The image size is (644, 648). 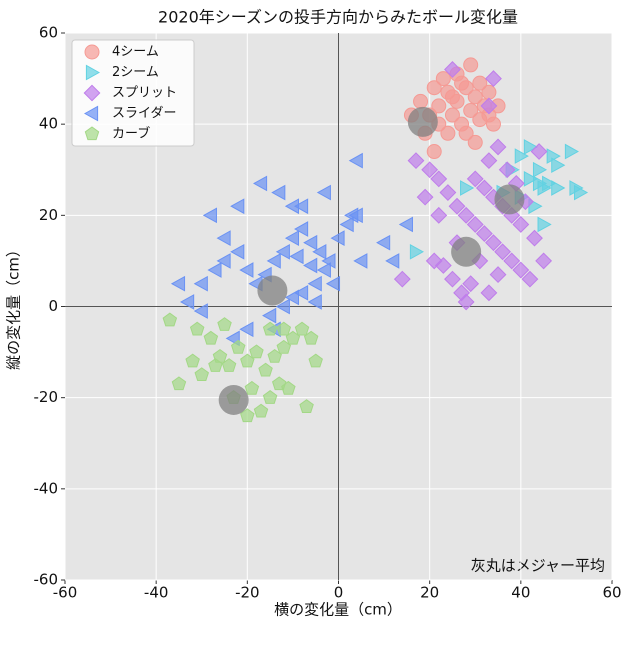 I want to click on legend-box, so click(x=133, y=93).